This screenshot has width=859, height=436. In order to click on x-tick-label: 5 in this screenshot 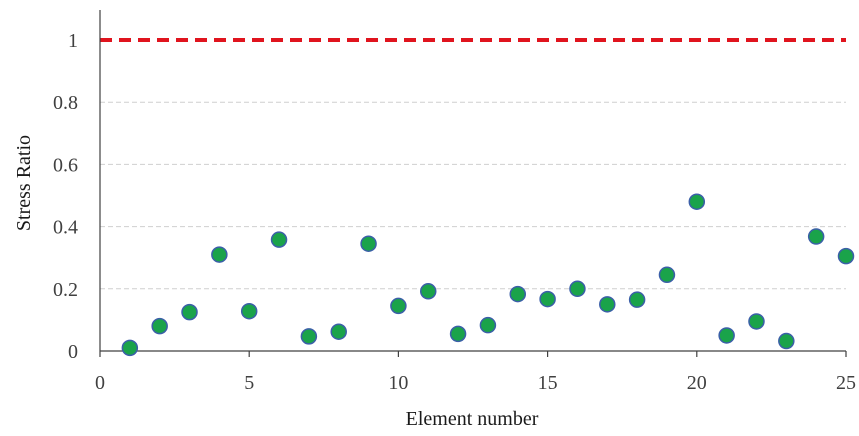, I will do `click(249, 383)`.